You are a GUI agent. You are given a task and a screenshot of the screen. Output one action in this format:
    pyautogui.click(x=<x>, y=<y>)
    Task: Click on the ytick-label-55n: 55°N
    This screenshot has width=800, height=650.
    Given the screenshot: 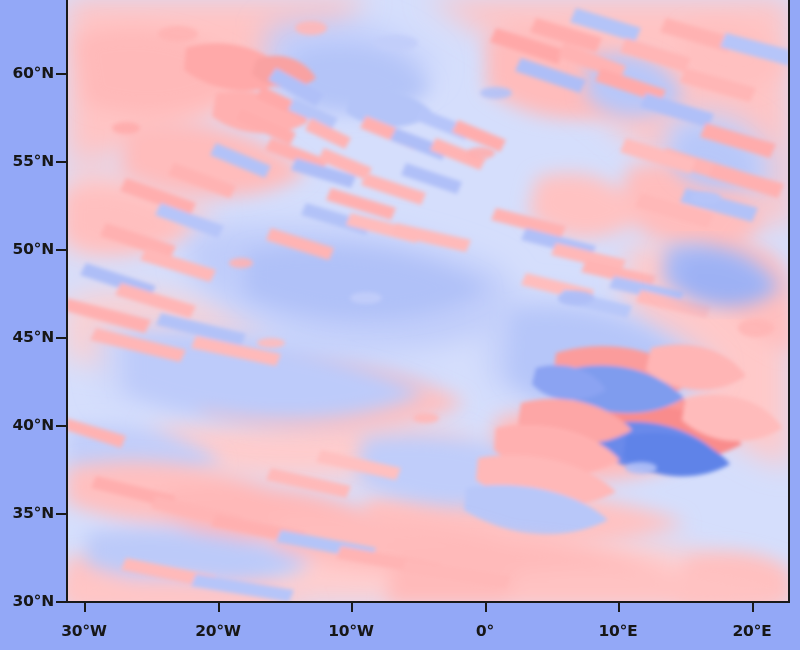 What is the action you would take?
    pyautogui.click(x=33, y=161)
    